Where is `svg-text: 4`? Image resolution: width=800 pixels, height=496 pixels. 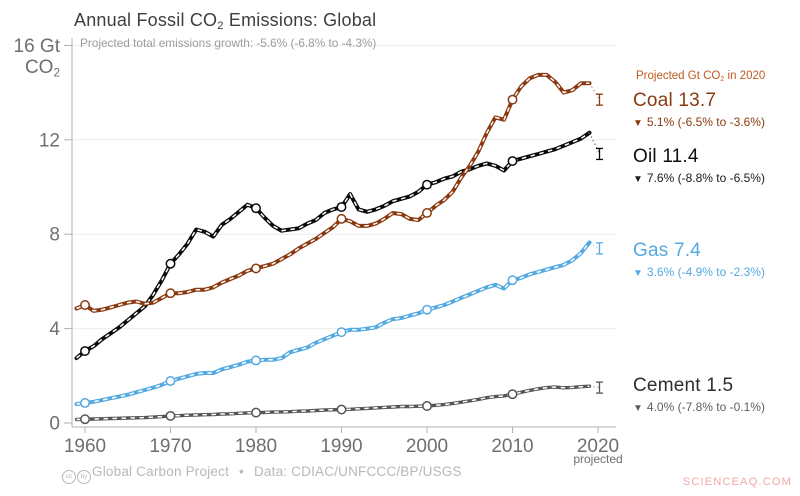
svg-text: 4 is located at coordinates (54, 329).